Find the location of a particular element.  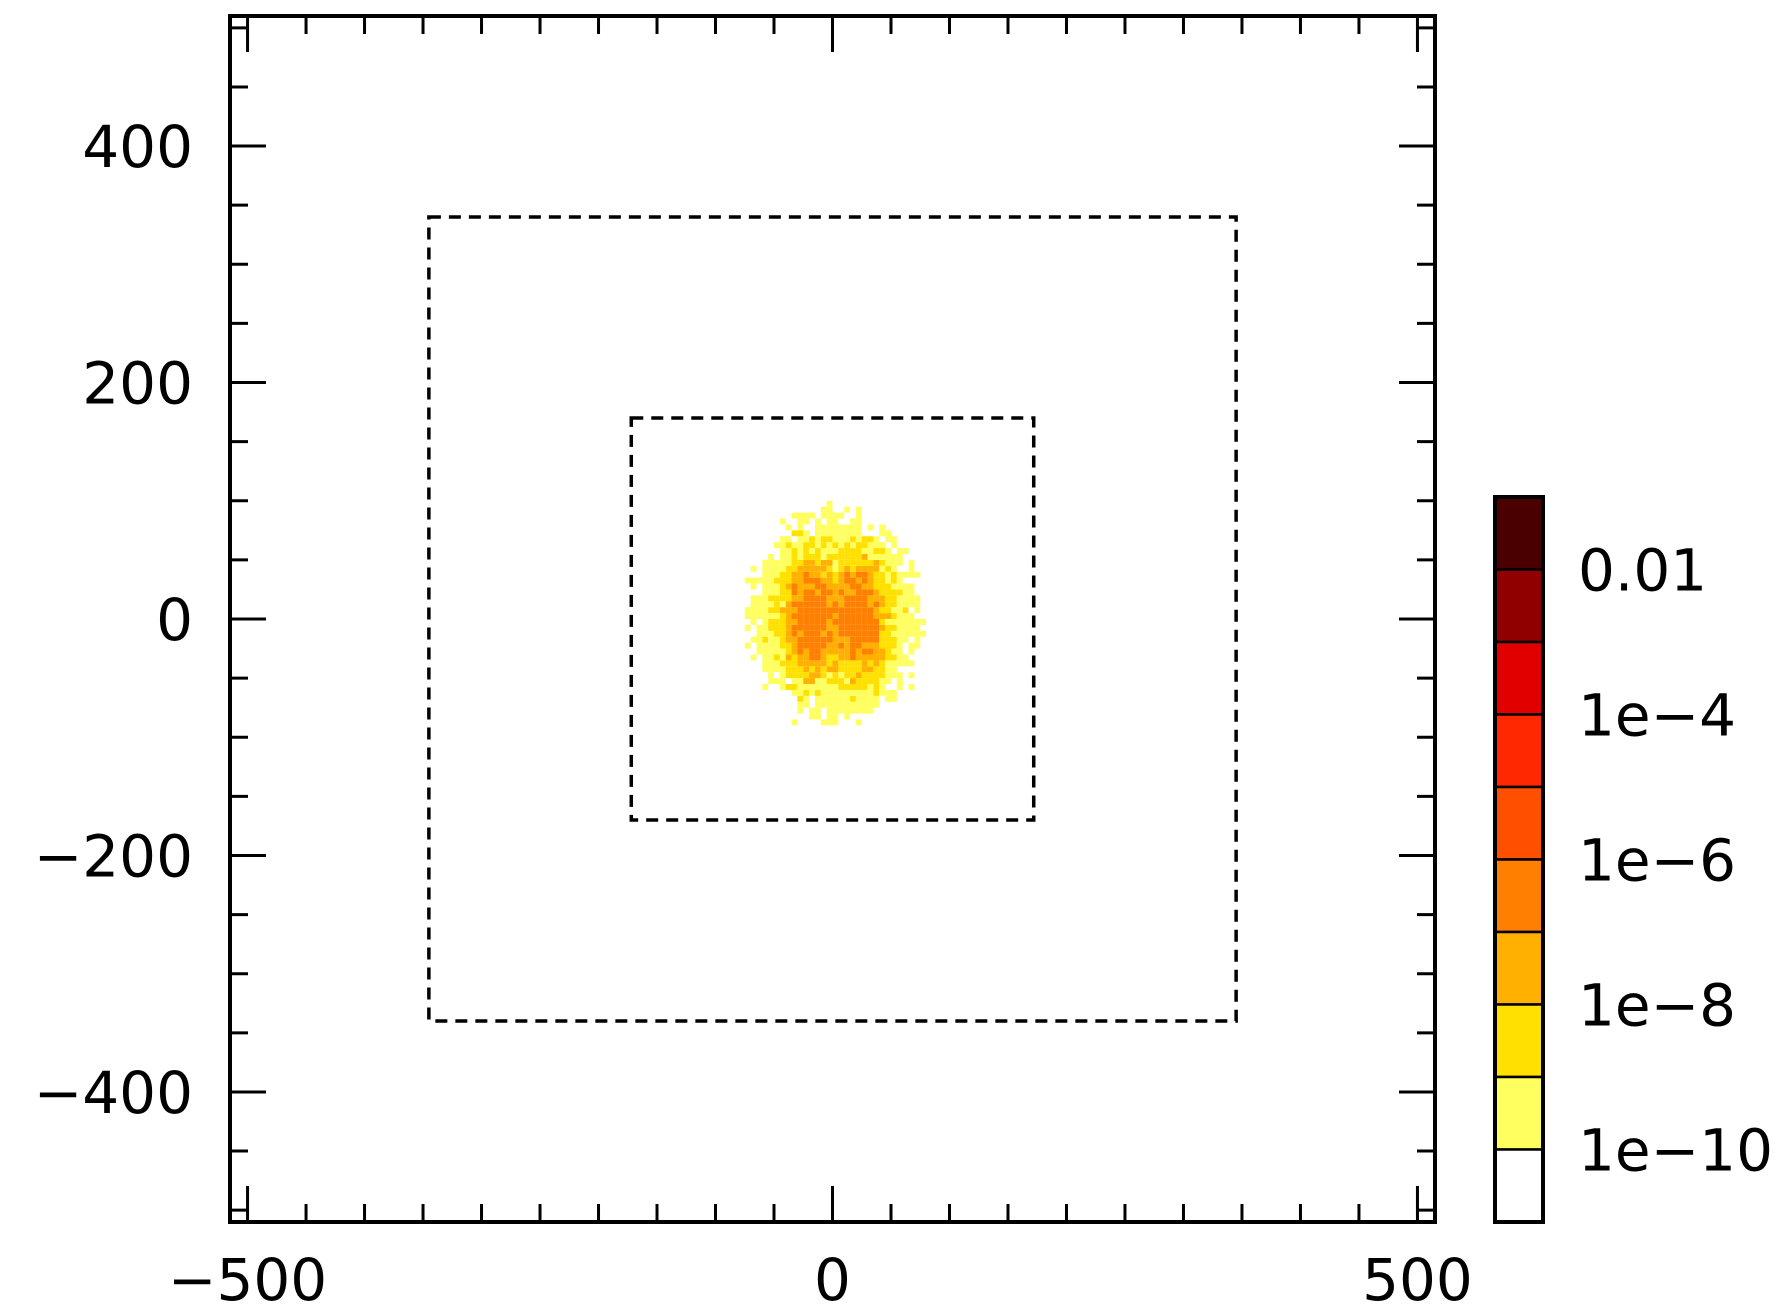

x-tick-label: 500 is located at coordinates (1417, 1277).